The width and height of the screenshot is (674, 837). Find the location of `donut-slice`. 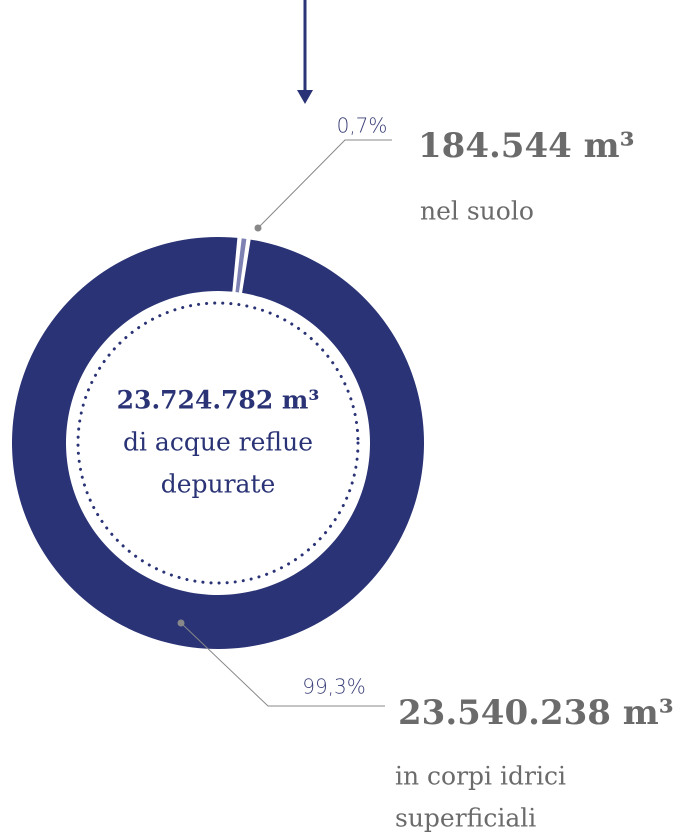

donut-slice is located at coordinates (241, 265).